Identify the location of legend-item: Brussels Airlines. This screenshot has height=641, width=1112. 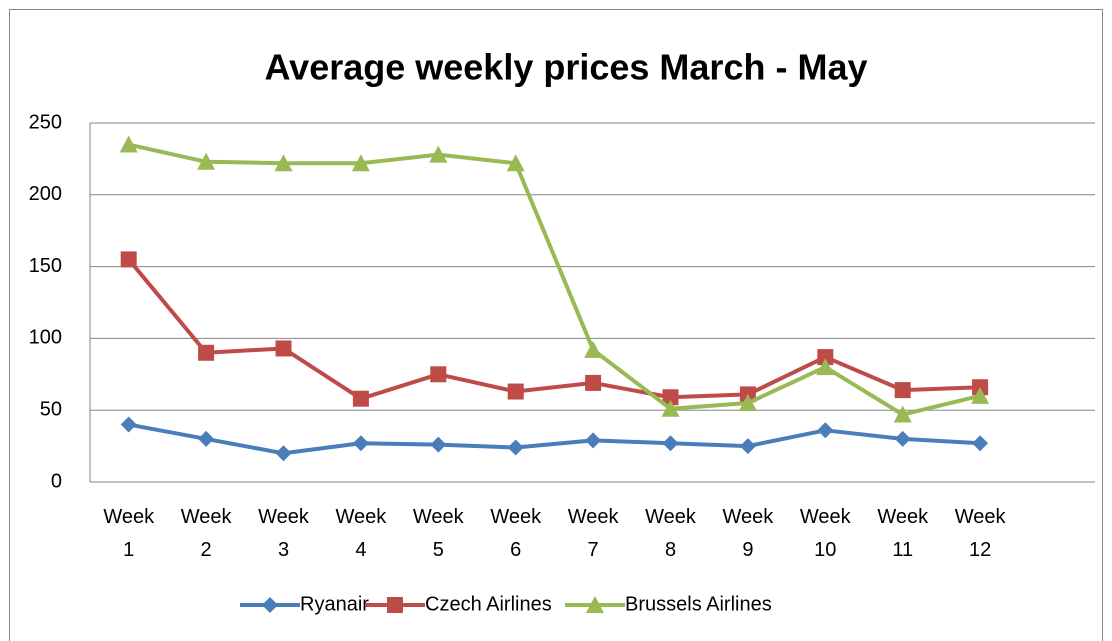
(668, 604).